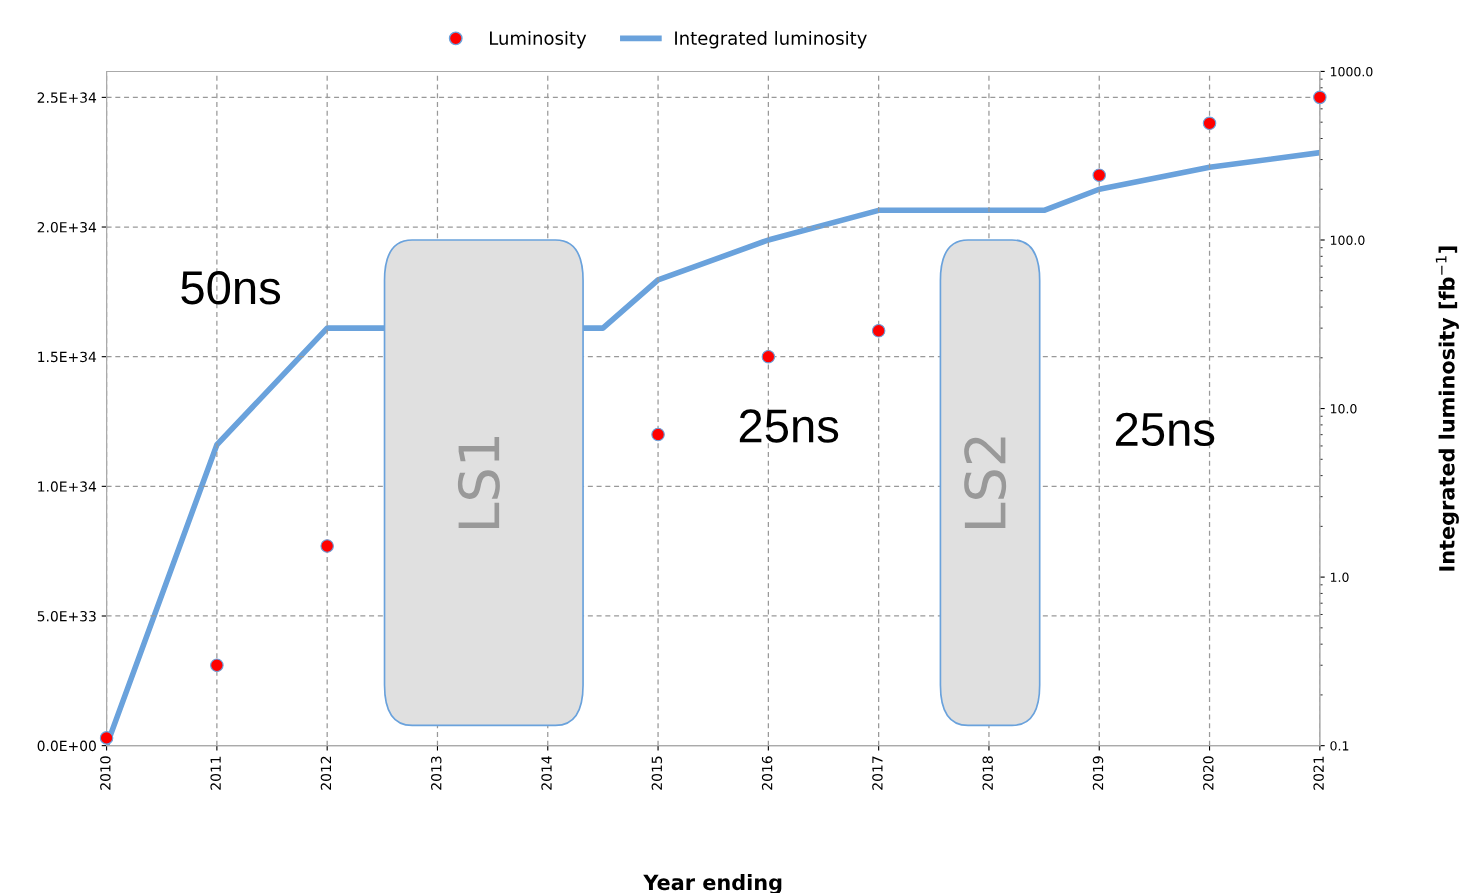 The width and height of the screenshot is (1460, 893). I want to click on y2-tick-label: 1.0, so click(1339, 577).